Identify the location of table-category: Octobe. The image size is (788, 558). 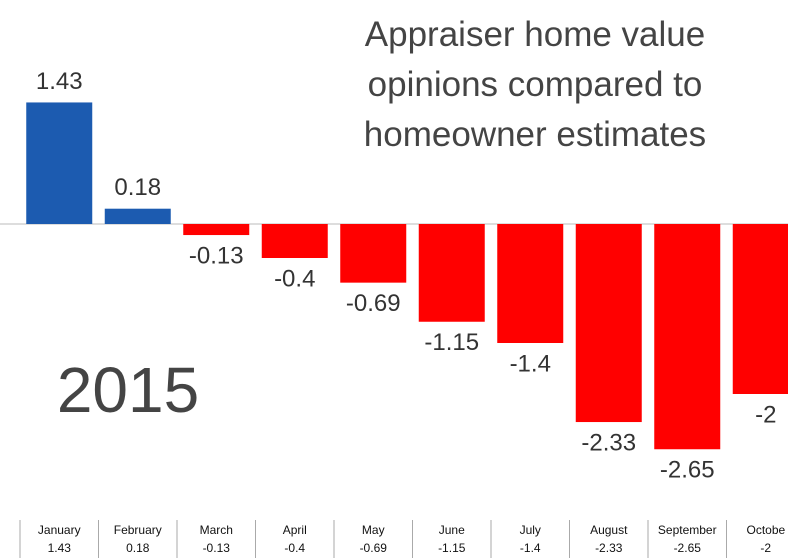
(766, 530).